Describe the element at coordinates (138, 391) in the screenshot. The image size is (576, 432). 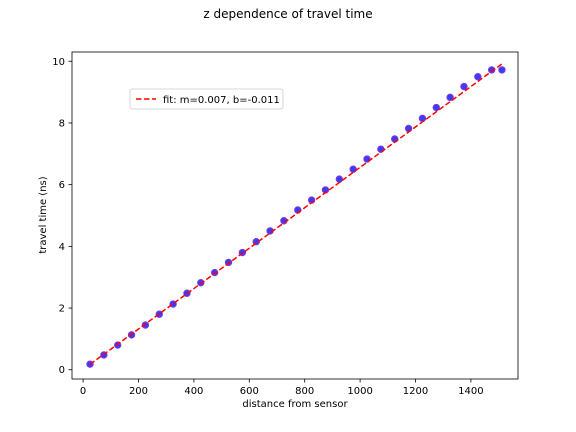
I see `x-tick-label: 200` at that location.